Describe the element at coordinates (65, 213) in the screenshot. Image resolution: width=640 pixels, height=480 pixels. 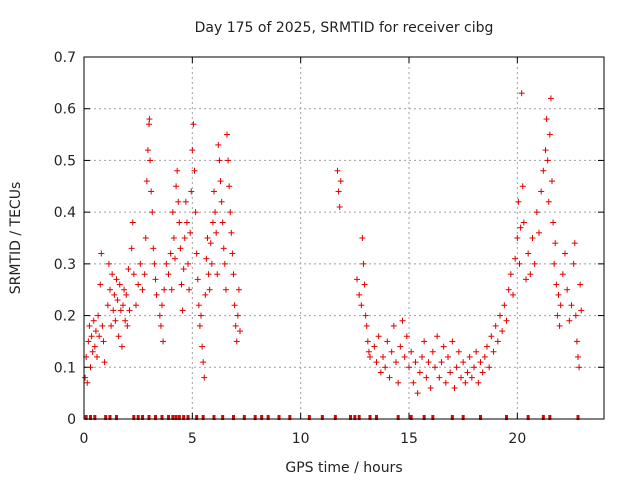
I see `y-tick-label: 0.4` at that location.